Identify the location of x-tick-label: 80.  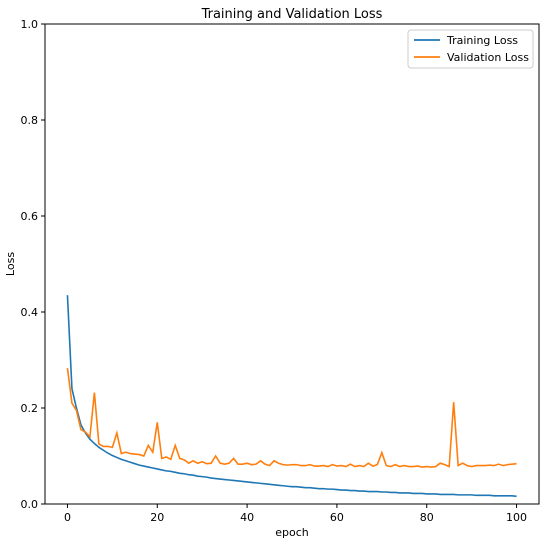
(427, 517).